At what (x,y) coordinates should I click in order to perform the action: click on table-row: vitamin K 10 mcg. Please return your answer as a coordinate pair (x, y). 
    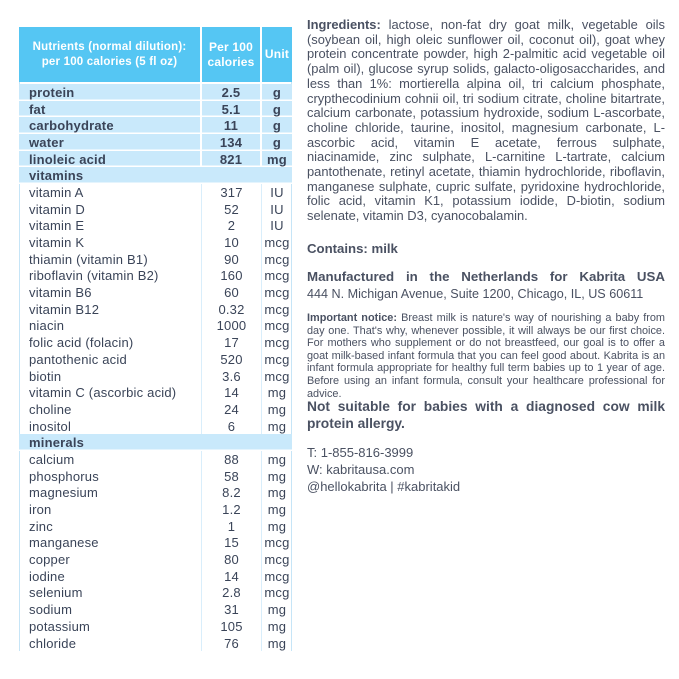
    Looking at the image, I should click on (155, 242).